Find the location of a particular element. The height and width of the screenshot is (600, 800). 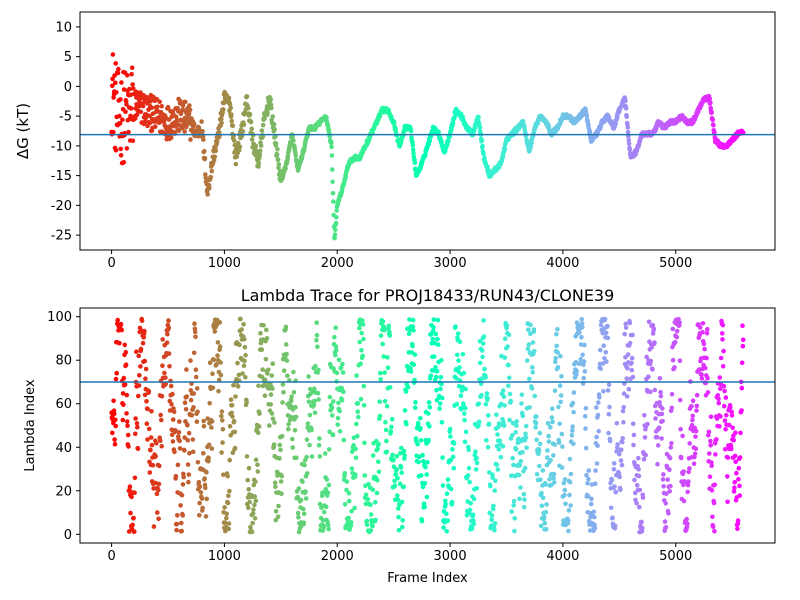

y-tick-label: -15 is located at coordinates (61, 176).